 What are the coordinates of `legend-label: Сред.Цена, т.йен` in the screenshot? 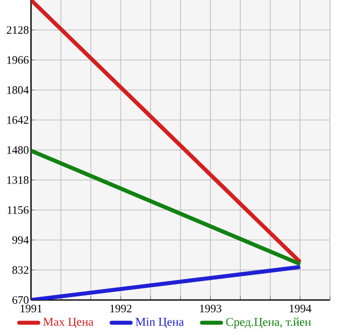 It's located at (268, 323).